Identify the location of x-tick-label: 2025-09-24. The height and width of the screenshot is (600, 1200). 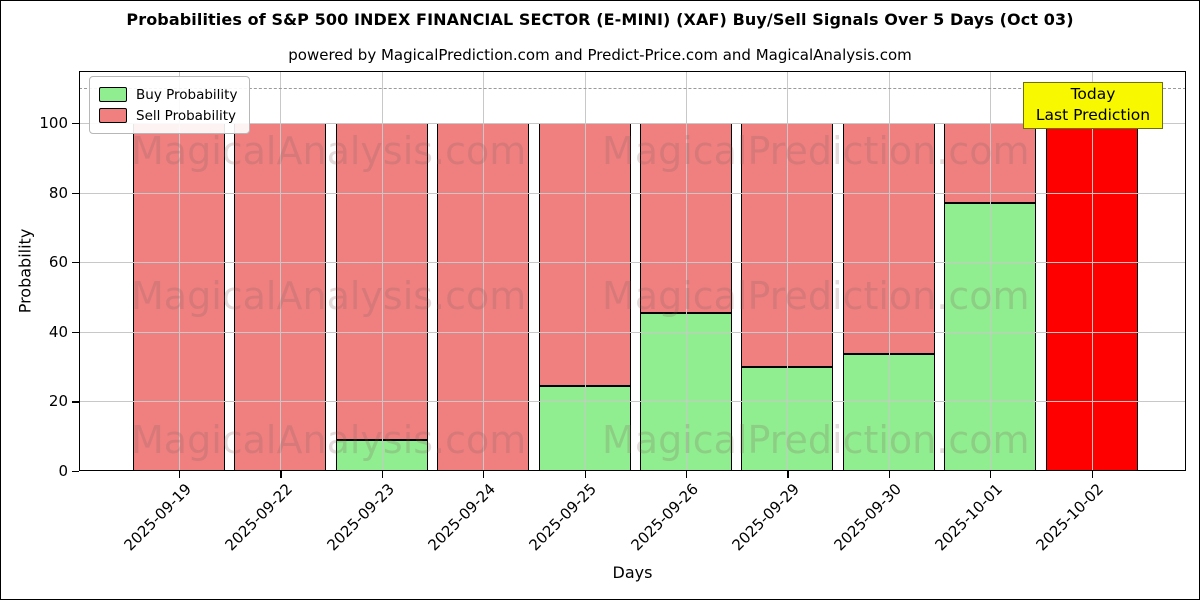
(461, 517).